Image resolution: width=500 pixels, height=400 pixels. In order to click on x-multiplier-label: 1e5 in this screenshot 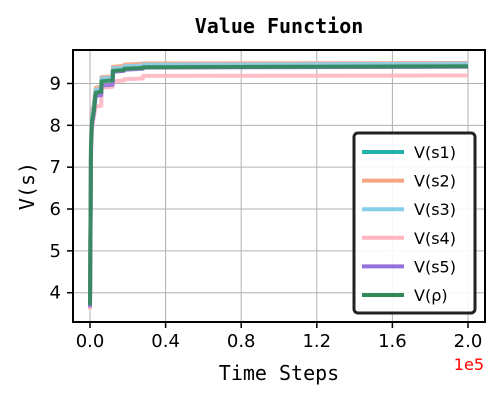, I will do `click(469, 364)`.